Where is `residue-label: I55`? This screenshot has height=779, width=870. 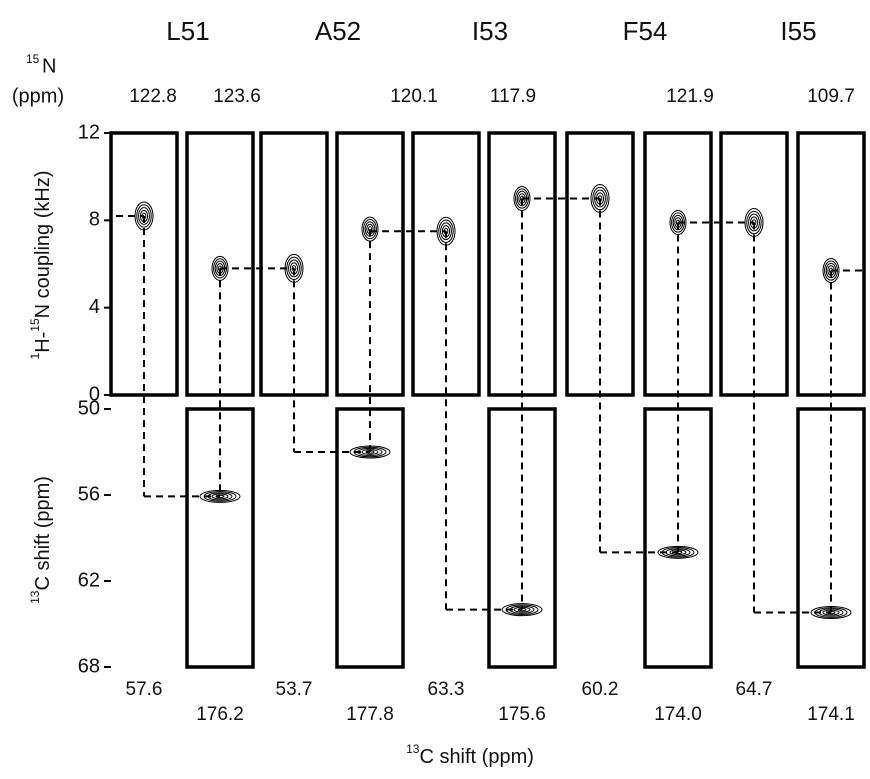
residue-label: I55 is located at coordinates (798, 31).